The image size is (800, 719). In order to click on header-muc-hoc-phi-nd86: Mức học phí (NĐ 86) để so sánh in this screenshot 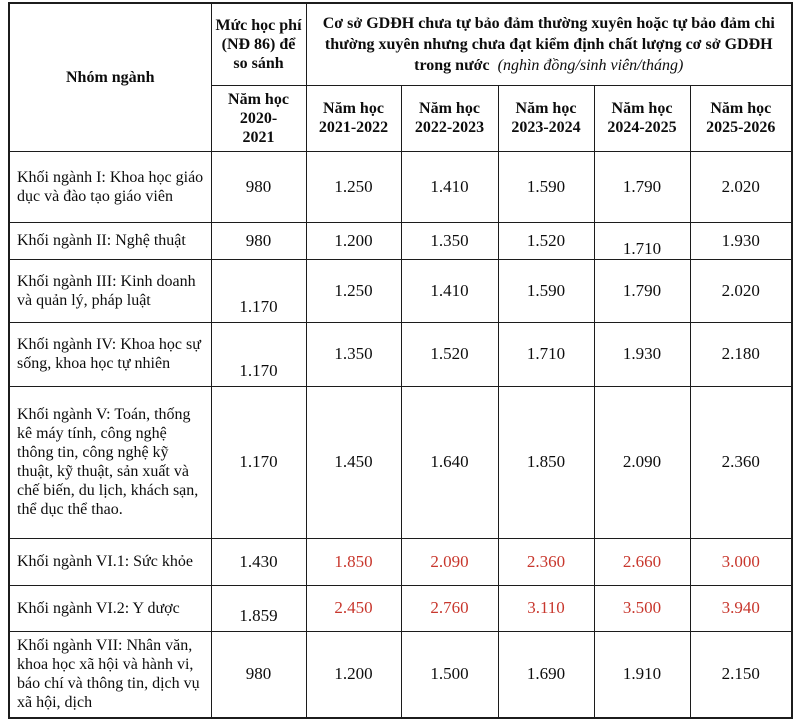, I will do `click(258, 44)`.